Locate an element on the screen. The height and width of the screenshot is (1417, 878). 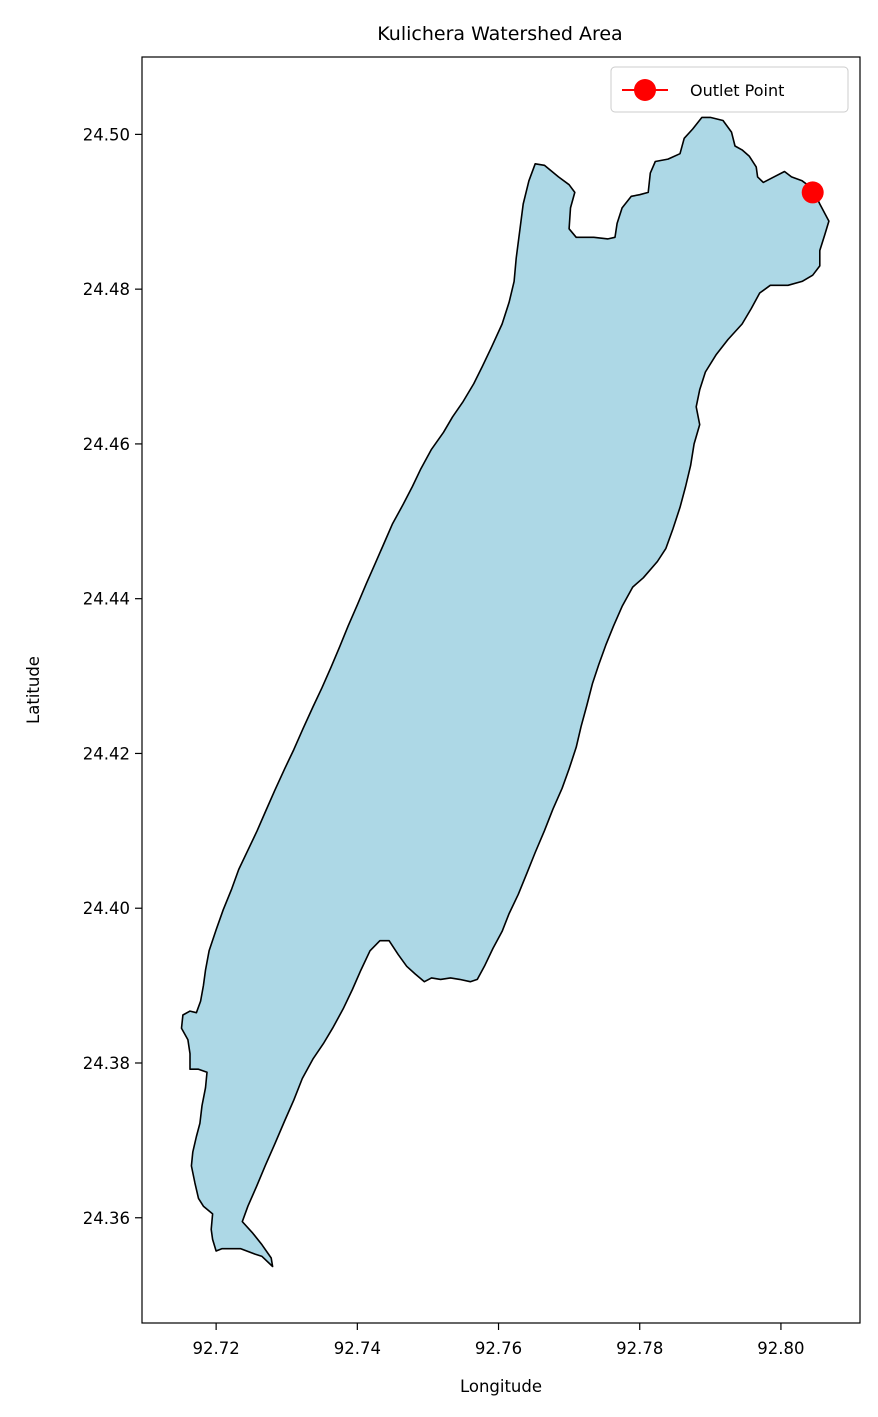
x-tick-label: 92.78 is located at coordinates (639, 1348).